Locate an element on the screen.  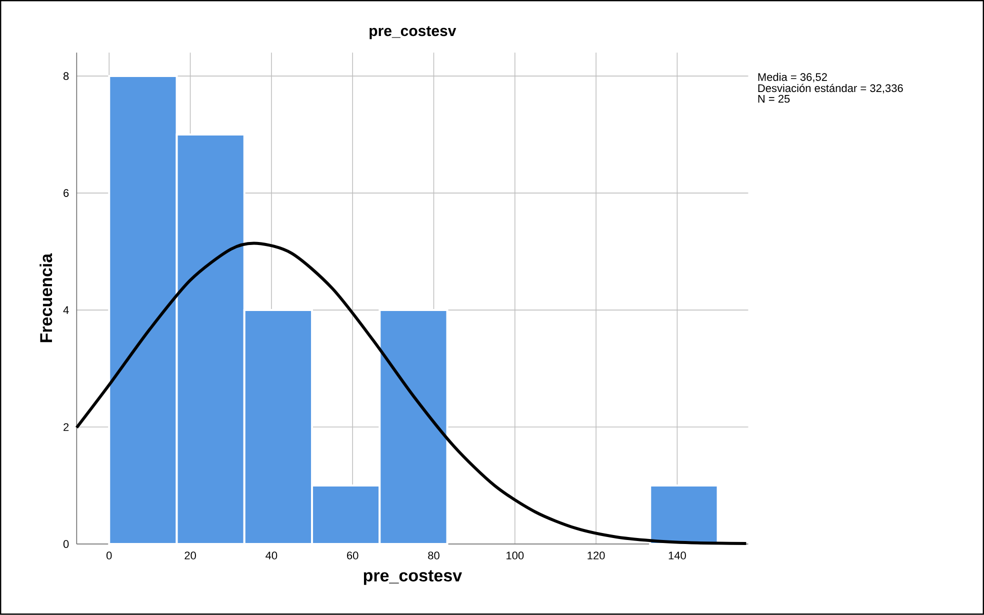
x-tick-label: 0 is located at coordinates (109, 556).